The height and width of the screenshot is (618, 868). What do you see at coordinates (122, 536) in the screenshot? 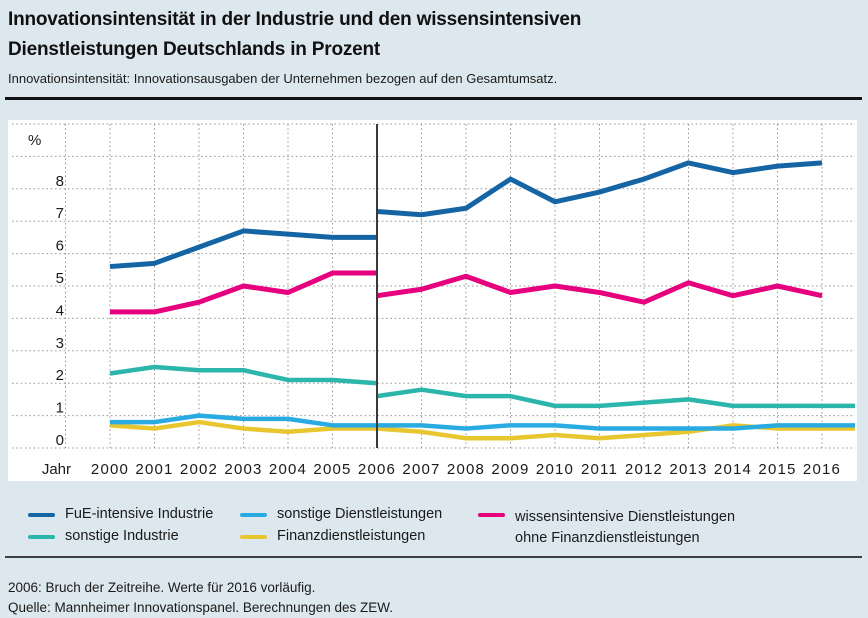
I see `legend-label: sonstige Industrie` at bounding box center [122, 536].